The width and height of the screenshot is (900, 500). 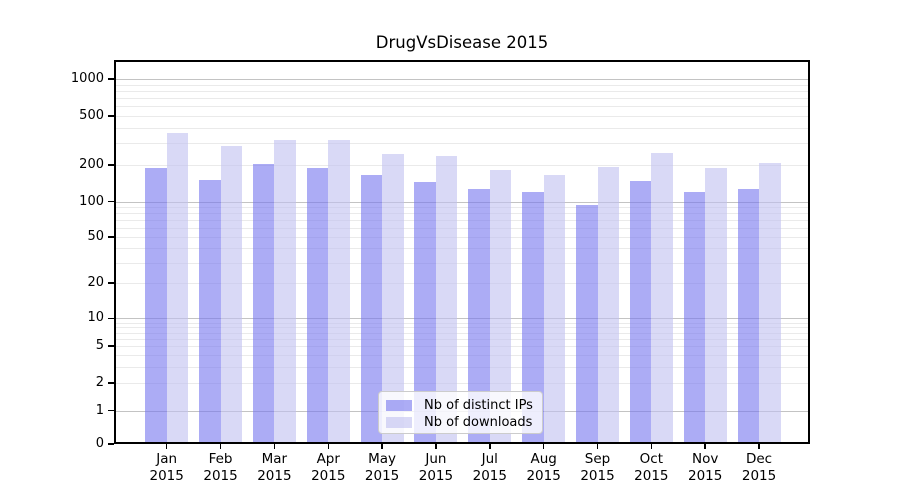 I want to click on y-tick-label: 1, so click(x=99, y=410).